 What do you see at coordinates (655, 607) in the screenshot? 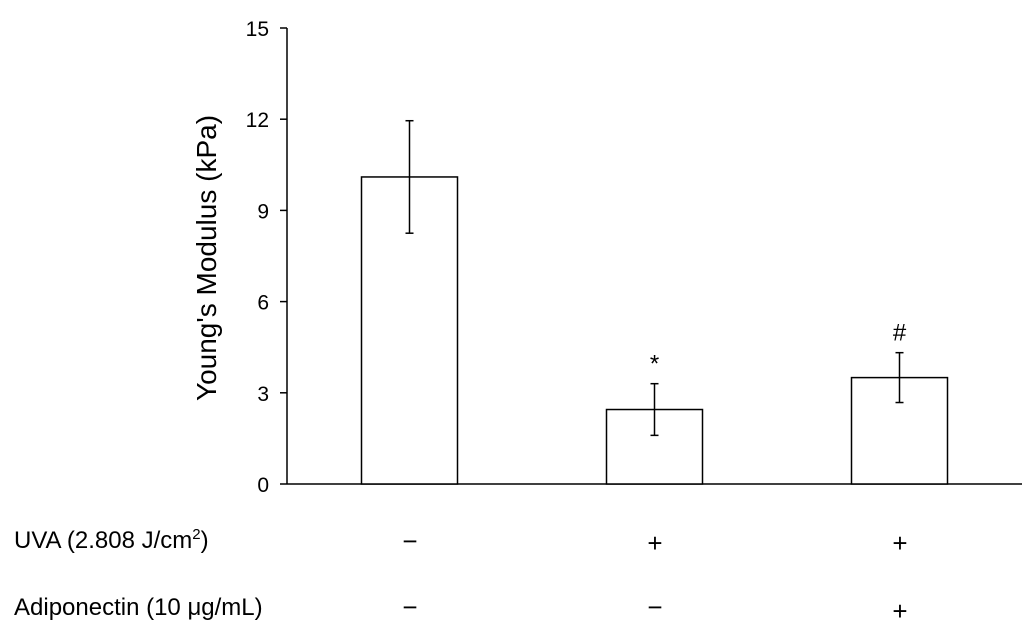
I see `adiponectin-sign-uva: −` at bounding box center [655, 607].